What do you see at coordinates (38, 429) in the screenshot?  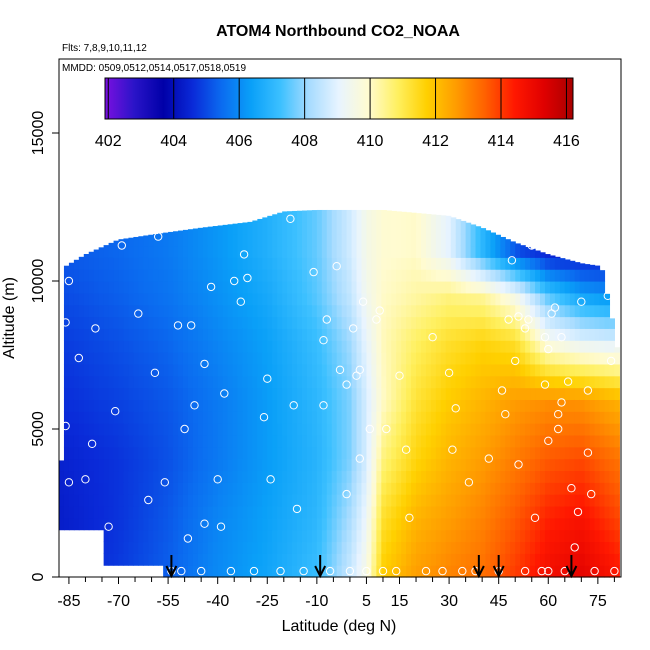 I see `y-tick-label: 5000` at bounding box center [38, 429].